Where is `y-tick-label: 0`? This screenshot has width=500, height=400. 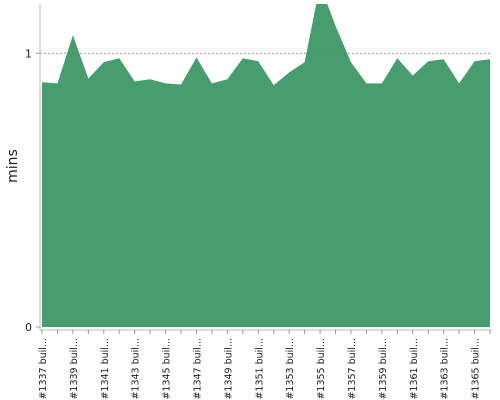
y-tick-label: 0 is located at coordinates (28, 327).